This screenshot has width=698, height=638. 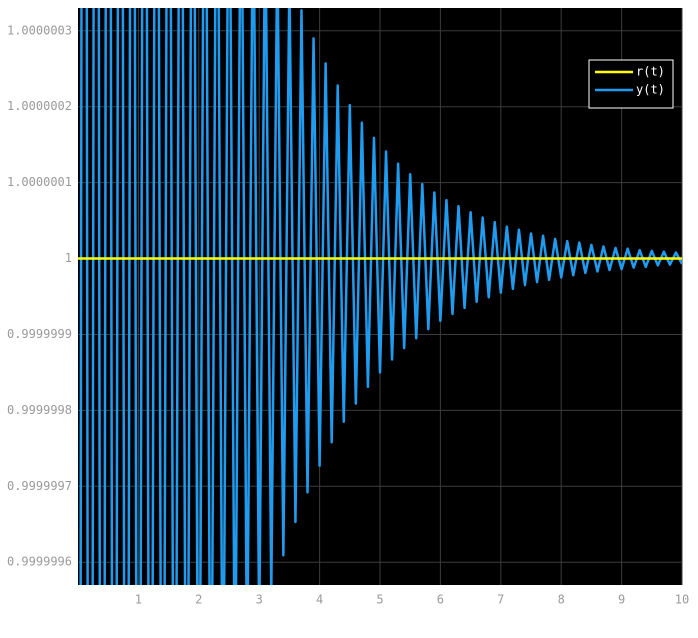 I want to click on legend-label: r(t), so click(x=650, y=72).